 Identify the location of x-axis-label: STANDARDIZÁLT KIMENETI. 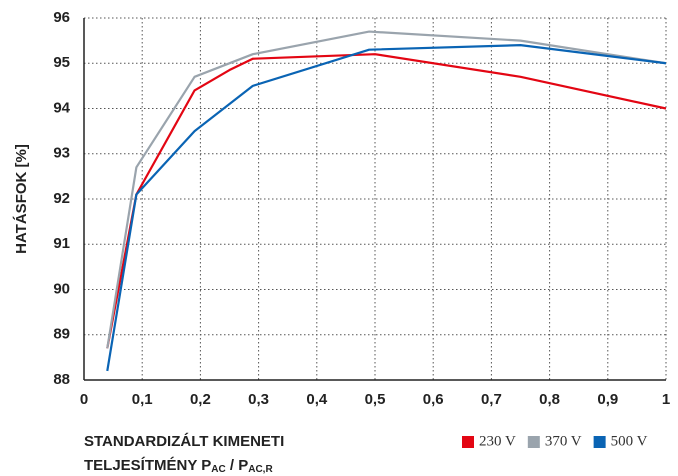
(184, 441).